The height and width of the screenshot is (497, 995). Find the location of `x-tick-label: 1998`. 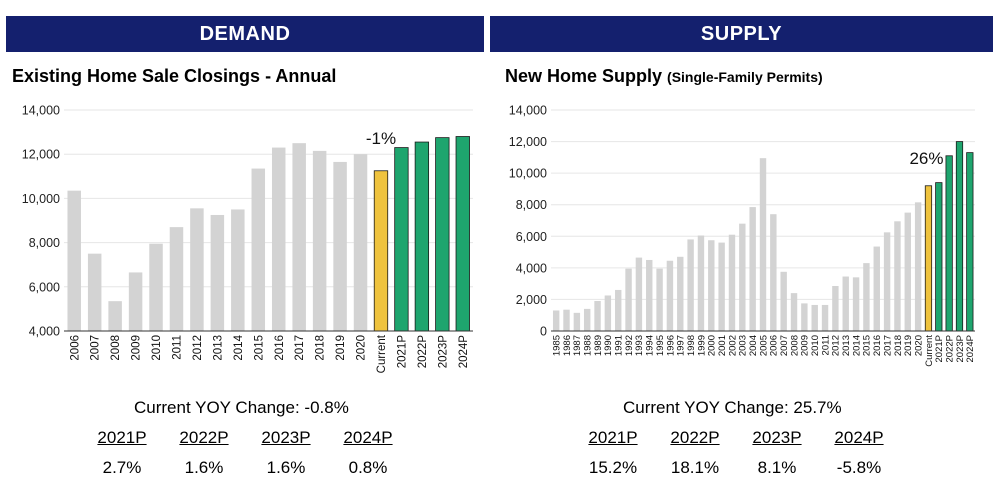

x-tick-label: 1998 is located at coordinates (691, 345).